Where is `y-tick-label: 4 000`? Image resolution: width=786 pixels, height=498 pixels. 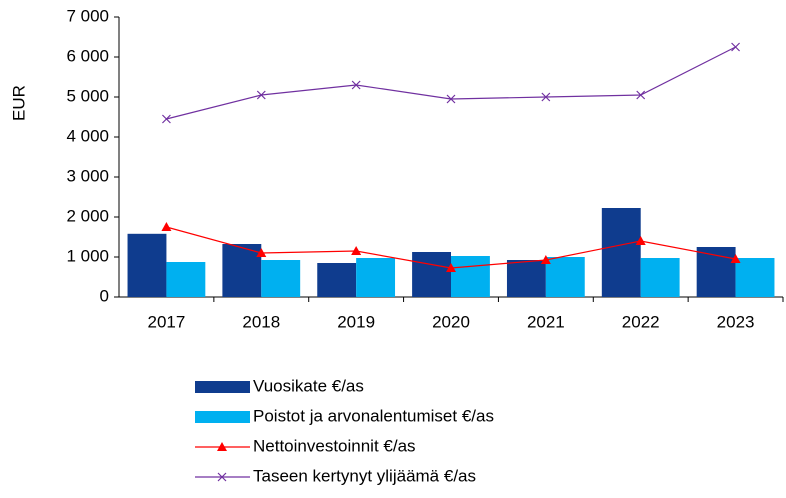
y-tick-label: 4 000 is located at coordinates (87, 135).